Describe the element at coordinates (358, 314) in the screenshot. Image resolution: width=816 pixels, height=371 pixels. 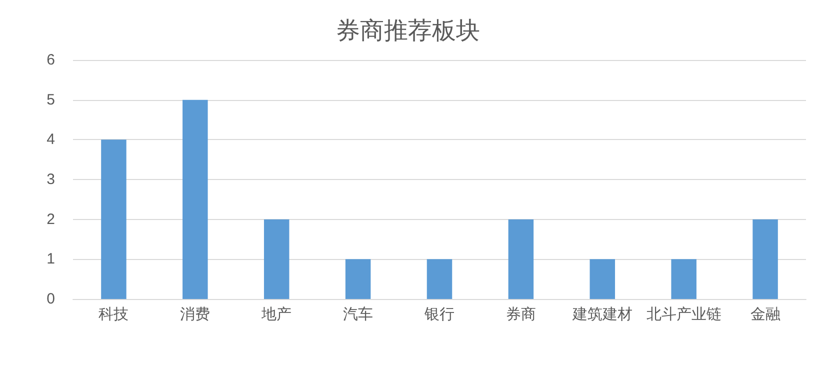
I see `x-tick-label: 汽车` at that location.